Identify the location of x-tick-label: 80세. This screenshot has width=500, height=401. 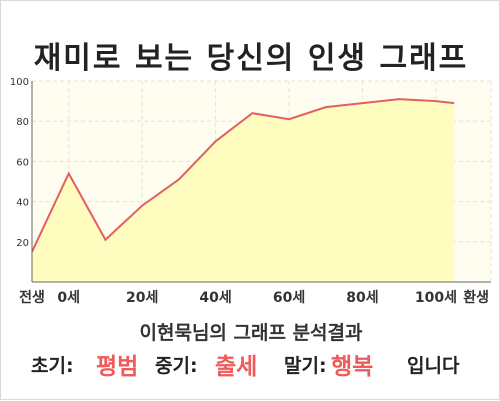
(362, 298).